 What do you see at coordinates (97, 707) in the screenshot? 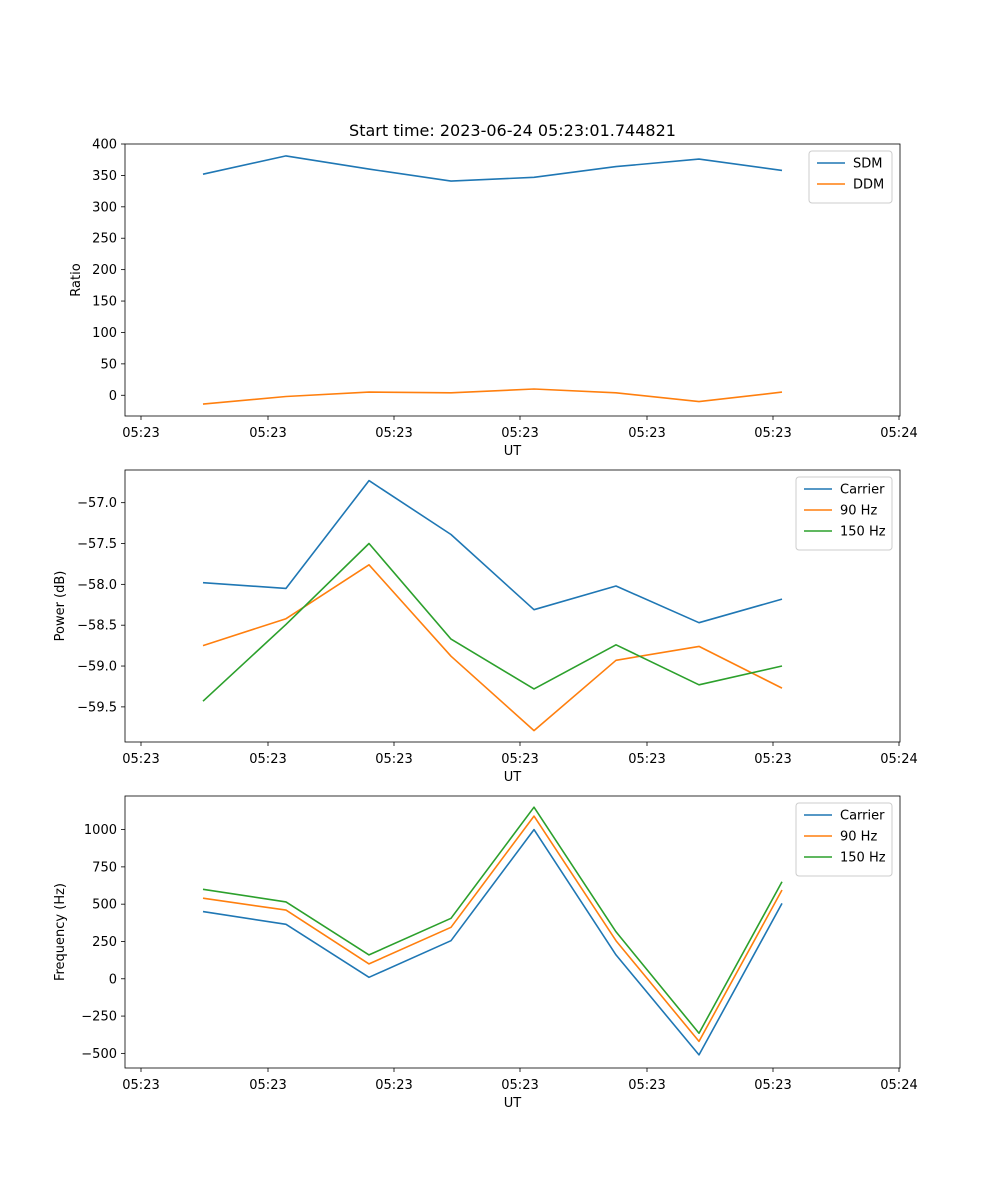
I see `y-tick-label: −59.5` at bounding box center [97, 707].